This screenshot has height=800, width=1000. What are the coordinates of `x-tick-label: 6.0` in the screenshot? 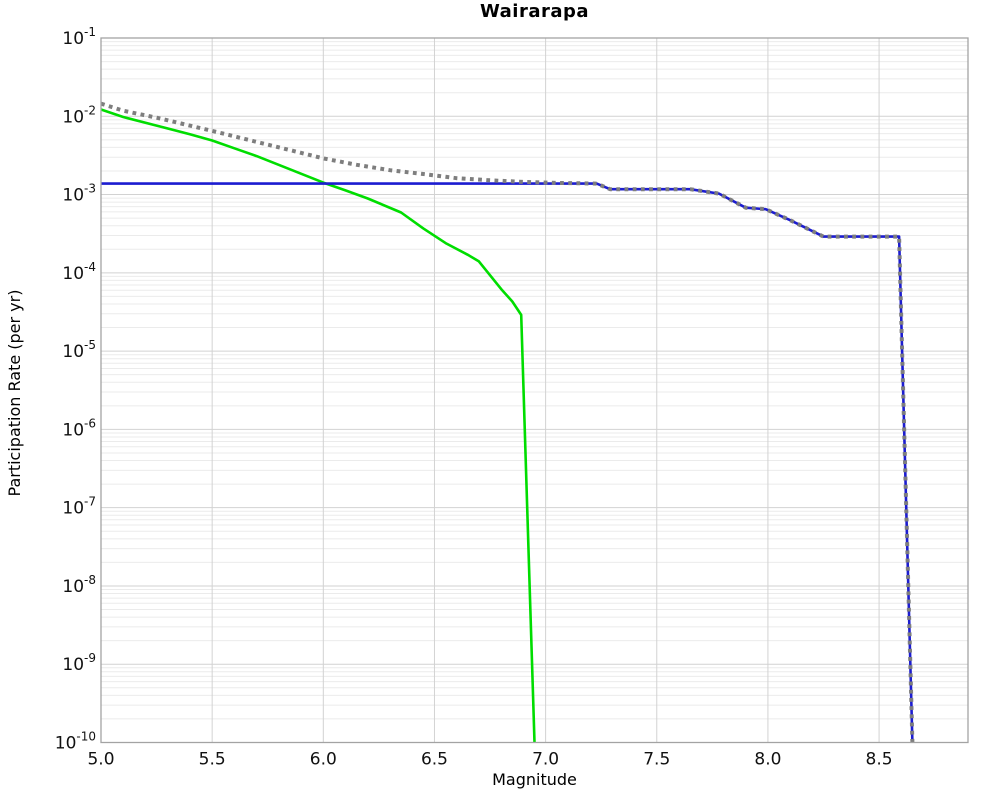 It's located at (323, 760).